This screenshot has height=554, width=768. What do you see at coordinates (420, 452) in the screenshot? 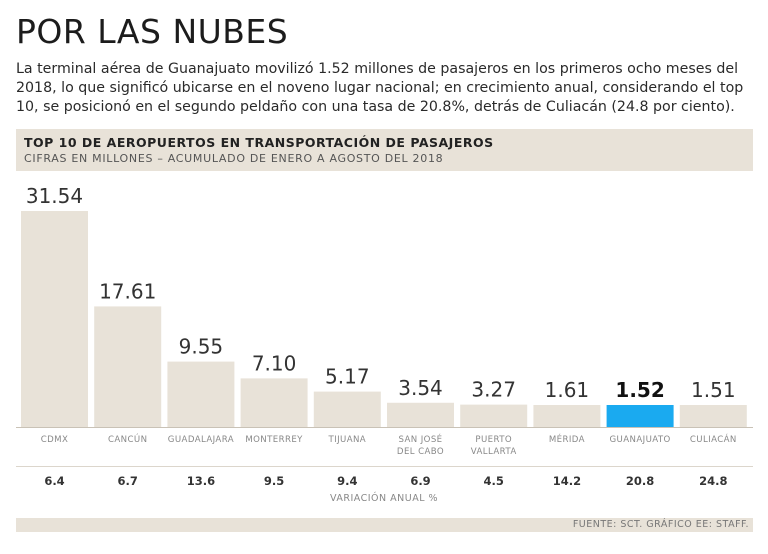
I see `category-label-6: DEL CABO` at bounding box center [420, 452].